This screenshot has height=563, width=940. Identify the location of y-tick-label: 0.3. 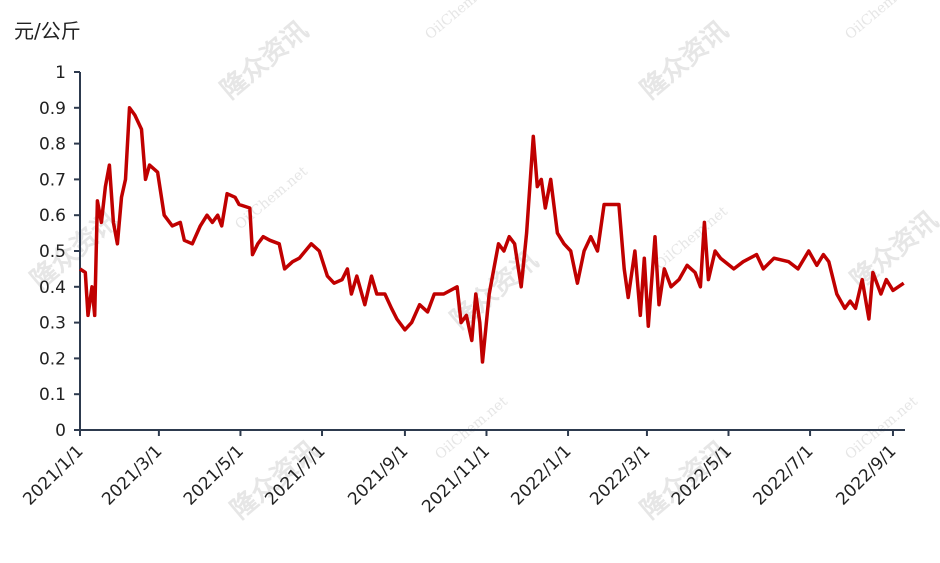
(52, 324).